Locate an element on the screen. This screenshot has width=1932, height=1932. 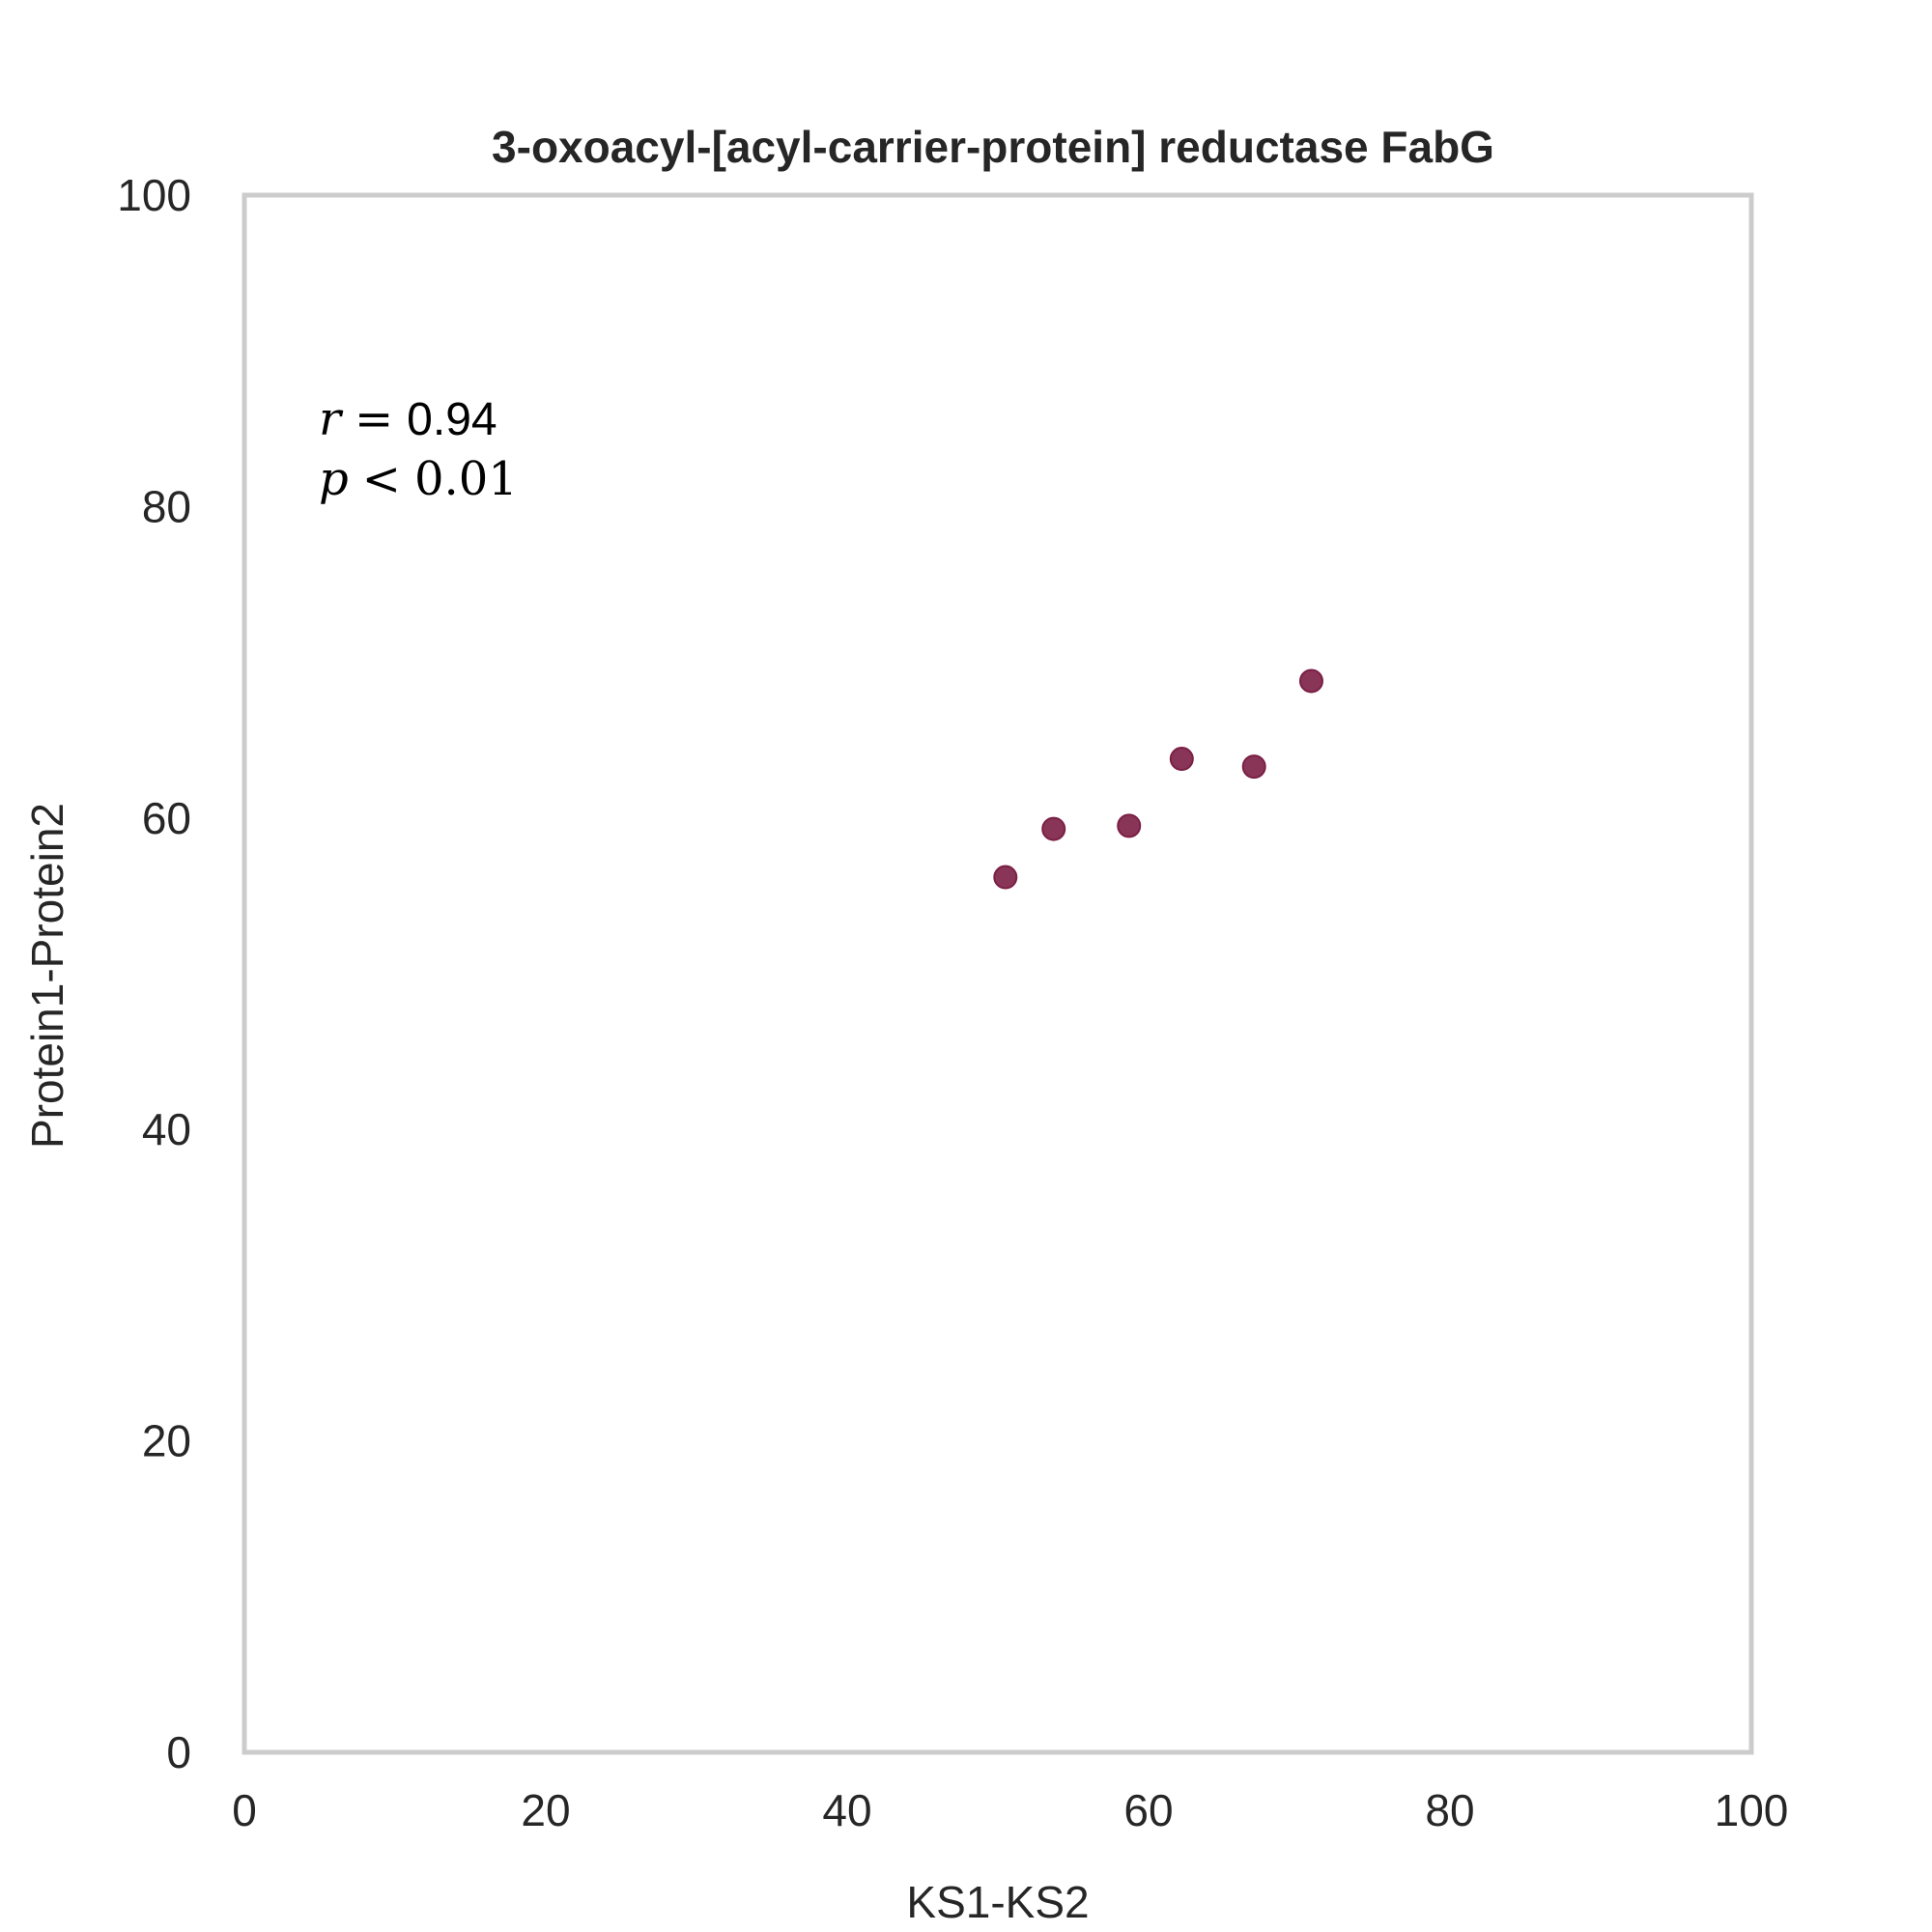
svg-text: r = 0.94 is located at coordinates (408, 419).